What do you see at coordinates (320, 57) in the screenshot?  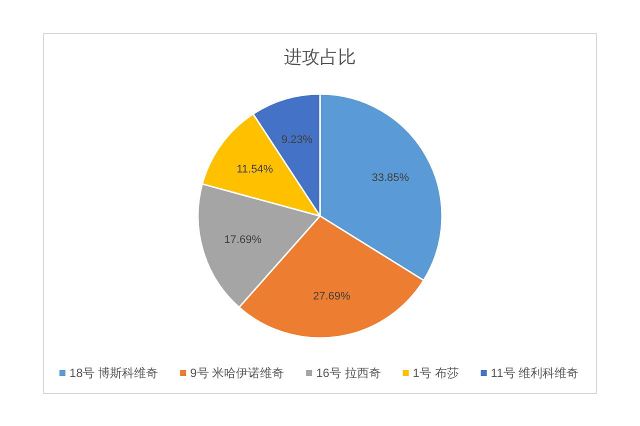 I see `title: 进攻占比` at bounding box center [320, 57].